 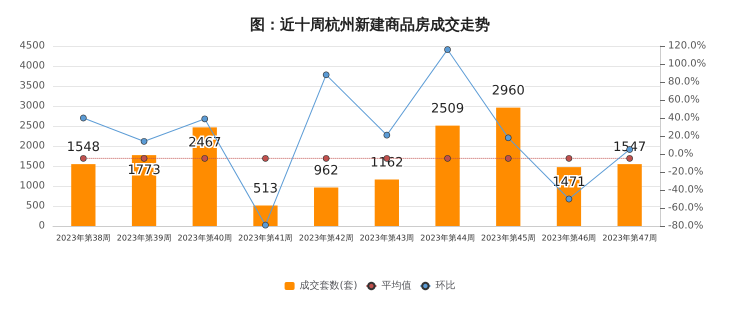 I want to click on x-tick-label: 2023年第47周, so click(x=629, y=238).